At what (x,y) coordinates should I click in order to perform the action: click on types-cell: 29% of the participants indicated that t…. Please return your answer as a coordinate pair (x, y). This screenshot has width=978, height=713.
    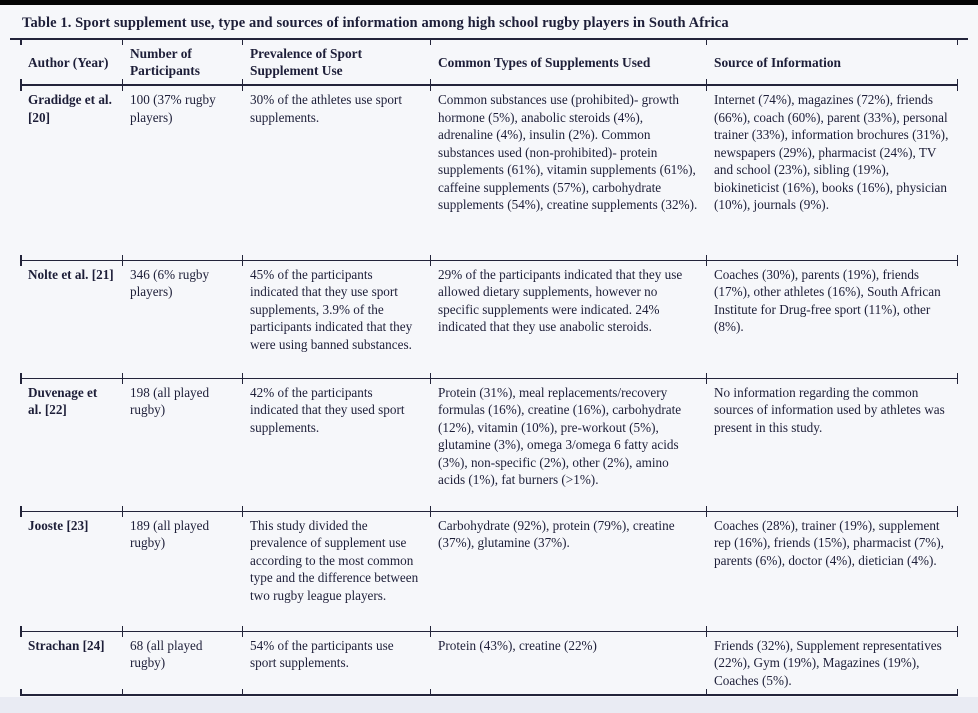
    Looking at the image, I should click on (568, 319).